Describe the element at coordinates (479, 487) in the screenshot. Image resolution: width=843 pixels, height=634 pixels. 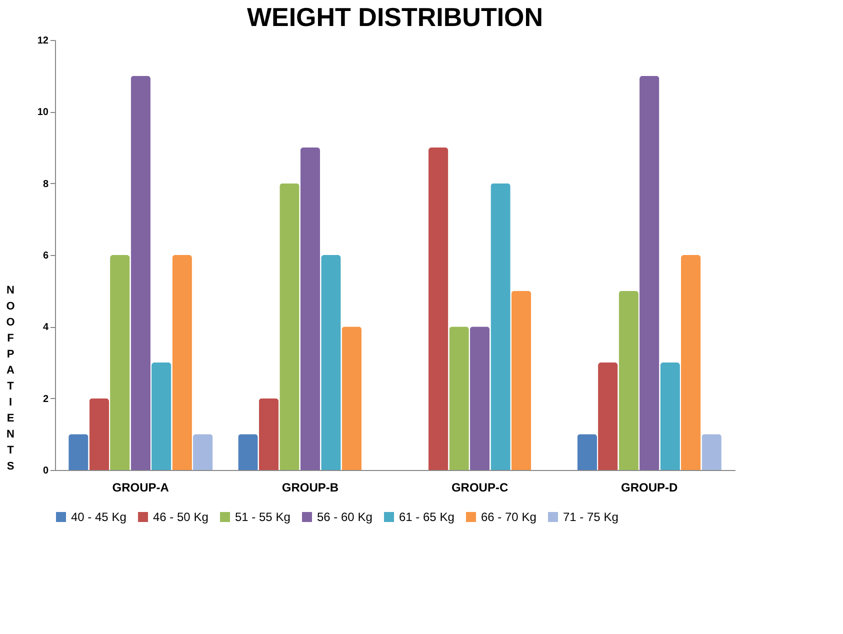
I see `x-tick-label: GROUP-C` at that location.